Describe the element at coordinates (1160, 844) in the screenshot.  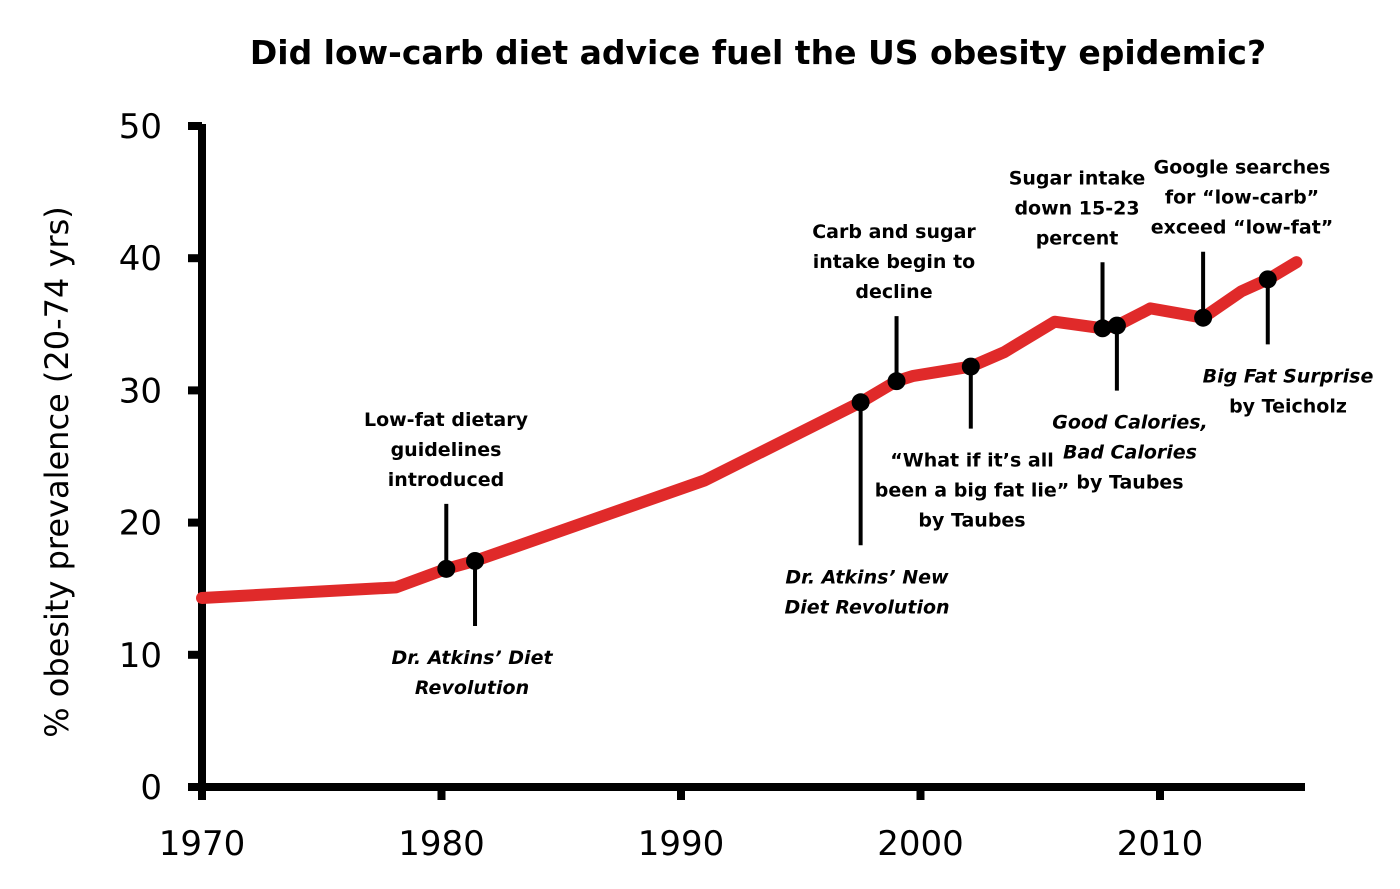
I see `x-tick-label: 2010` at that location.